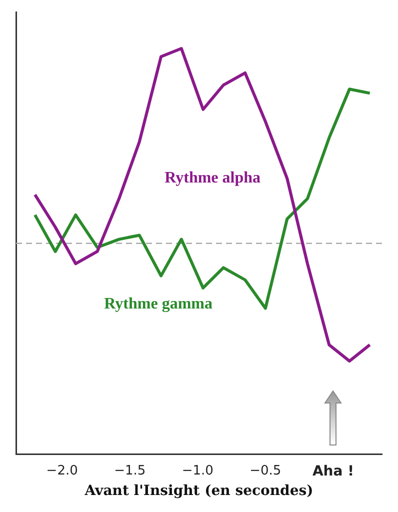 This screenshot has height=512, width=398. What do you see at coordinates (212, 178) in the screenshot?
I see `series-label: Rythme alpha` at bounding box center [212, 178].